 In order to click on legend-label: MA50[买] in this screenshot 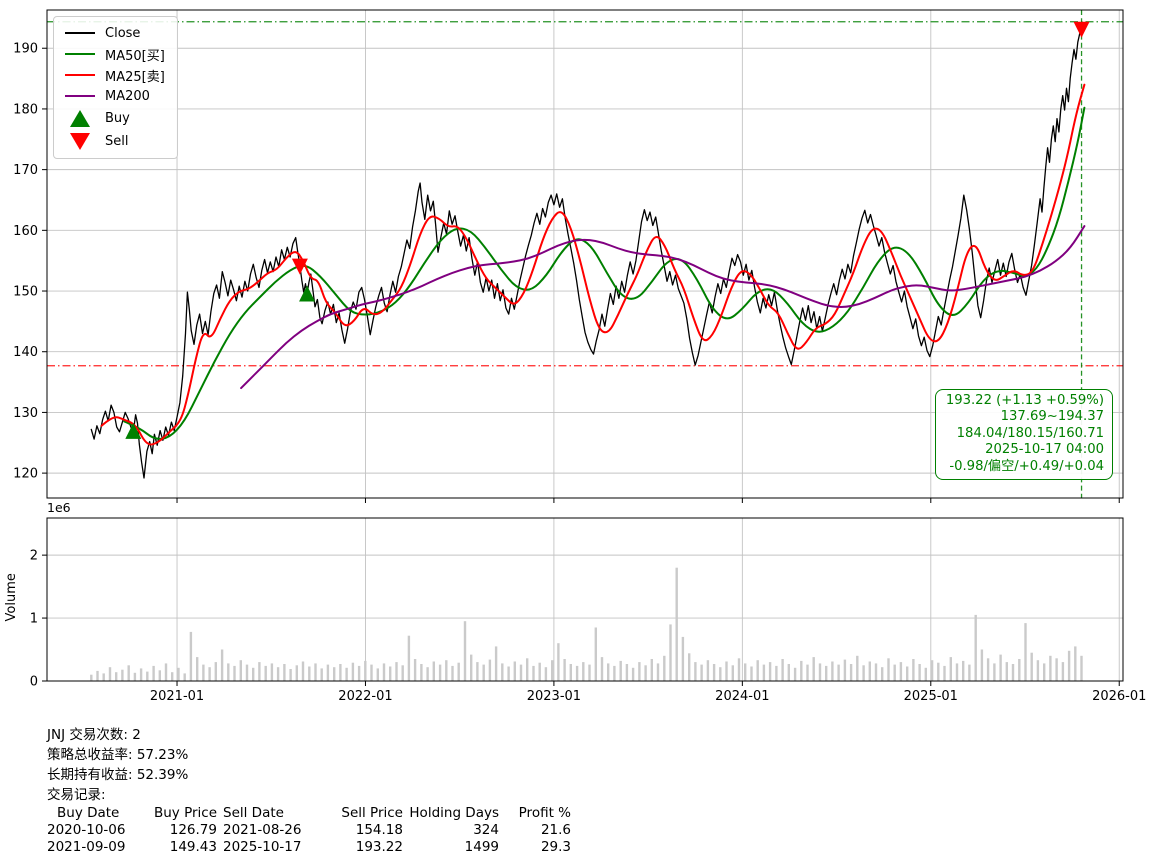, I will do `click(135, 56)`.